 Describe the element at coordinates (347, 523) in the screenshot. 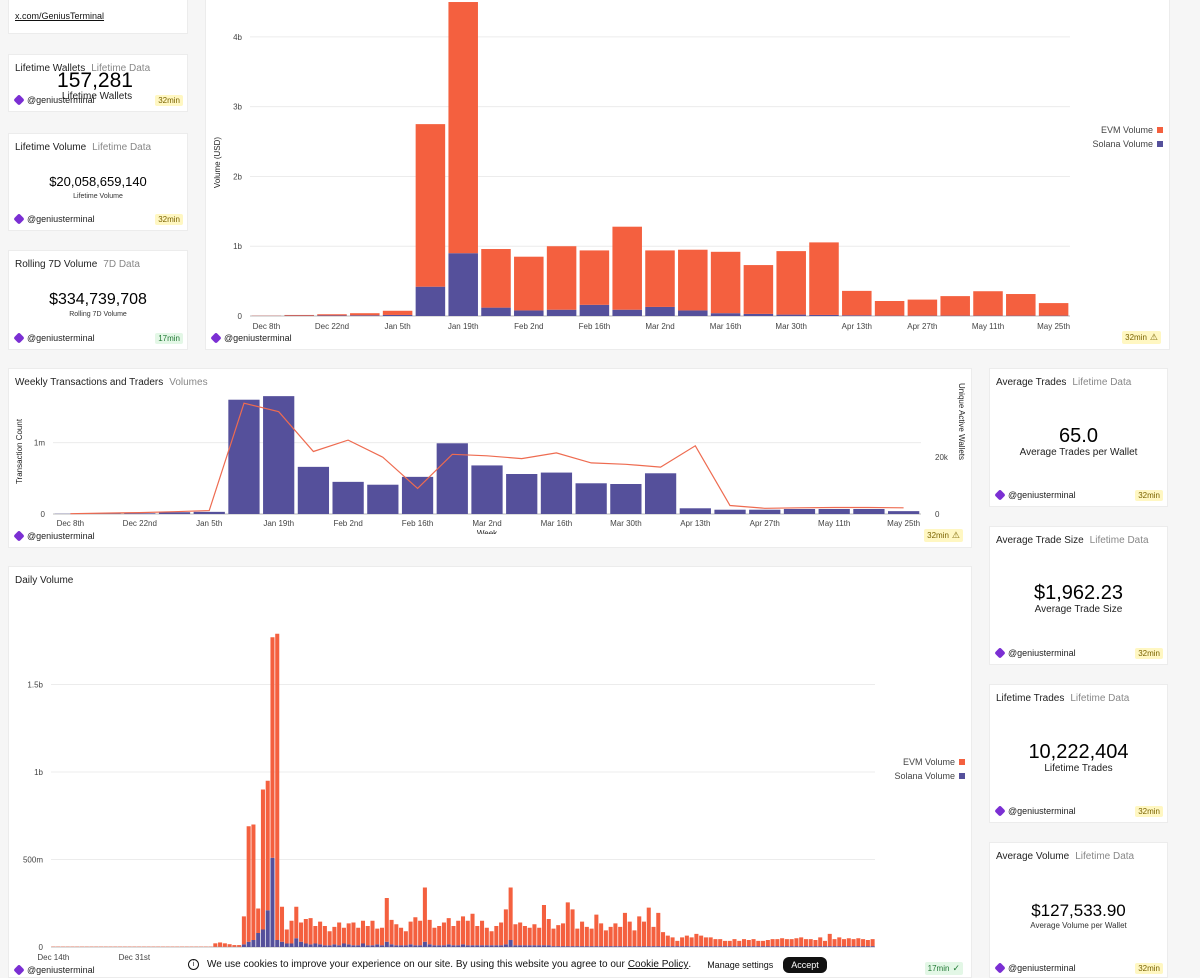

I see `x-tick-label: Feb 2nd` at that location.